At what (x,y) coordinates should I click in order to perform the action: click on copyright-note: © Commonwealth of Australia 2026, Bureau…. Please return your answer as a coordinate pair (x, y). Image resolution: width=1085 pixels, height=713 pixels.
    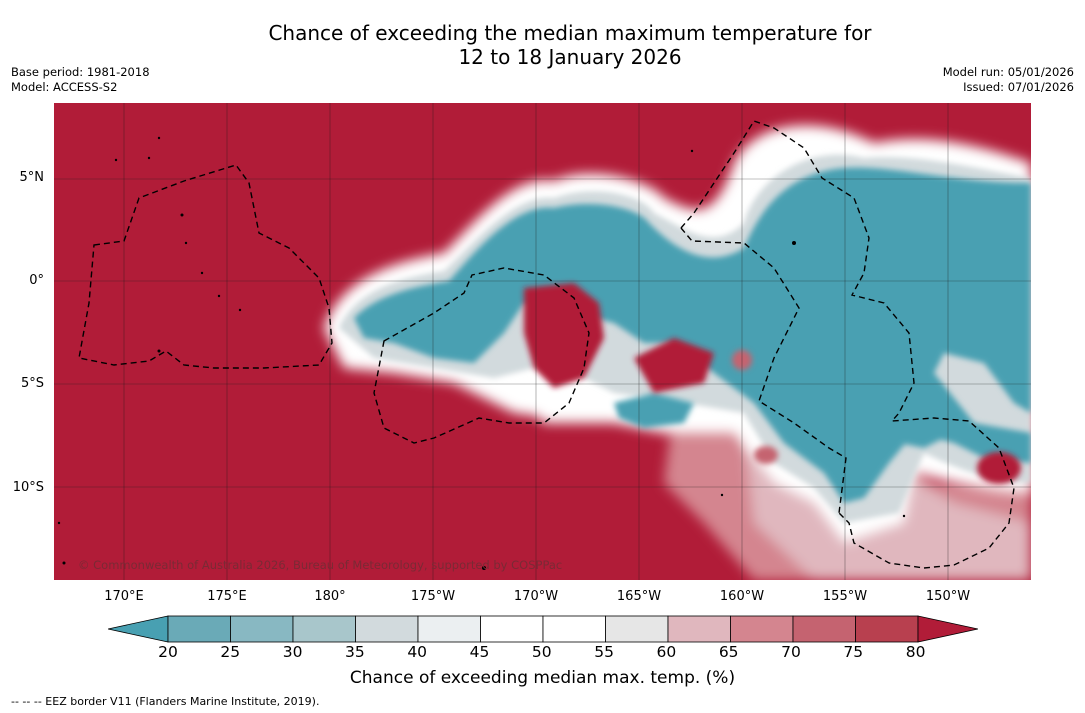
    Looking at the image, I should click on (320, 565).